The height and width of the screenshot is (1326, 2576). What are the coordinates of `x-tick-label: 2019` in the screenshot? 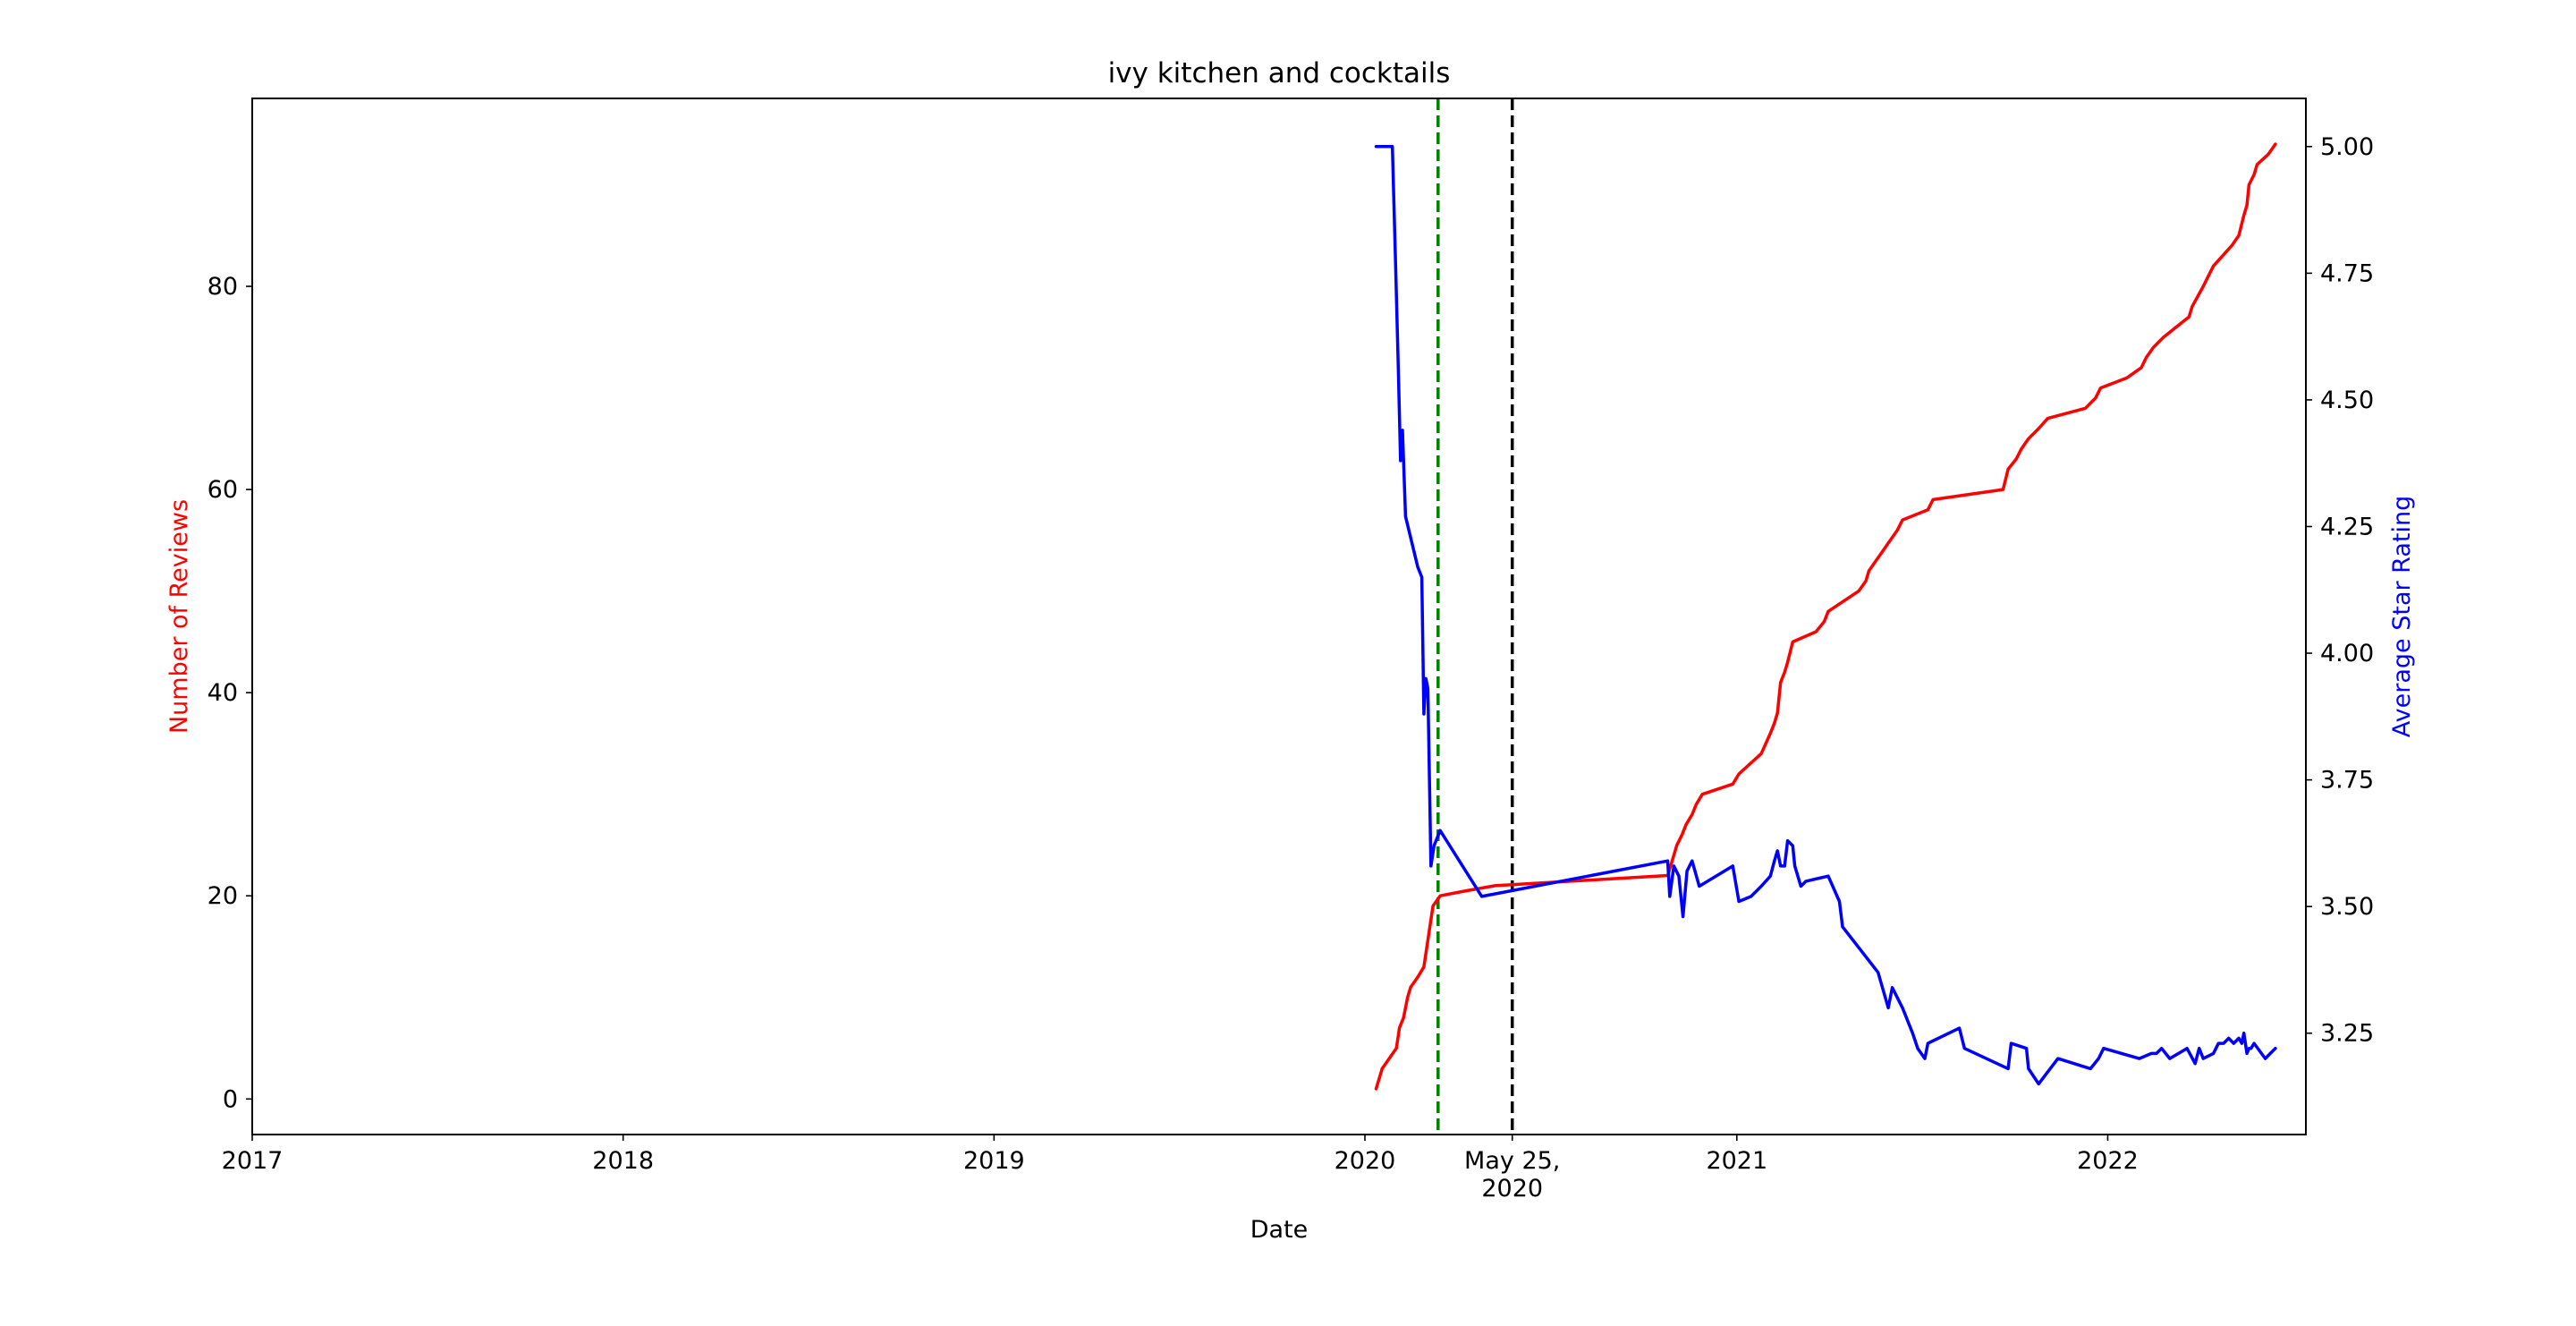 It's located at (994, 1161).